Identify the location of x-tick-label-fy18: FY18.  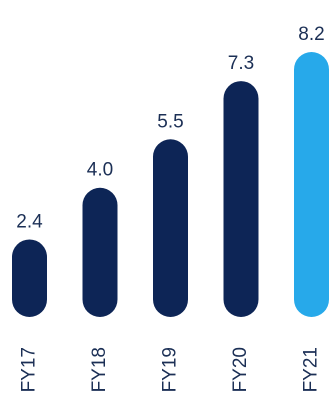
(99, 369).